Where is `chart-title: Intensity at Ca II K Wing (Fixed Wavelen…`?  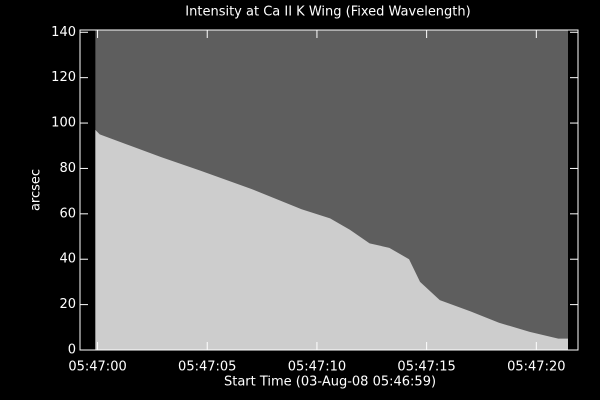
chart-title: Intensity at Ca II K Wing (Fixed Wavelen… is located at coordinates (327, 12).